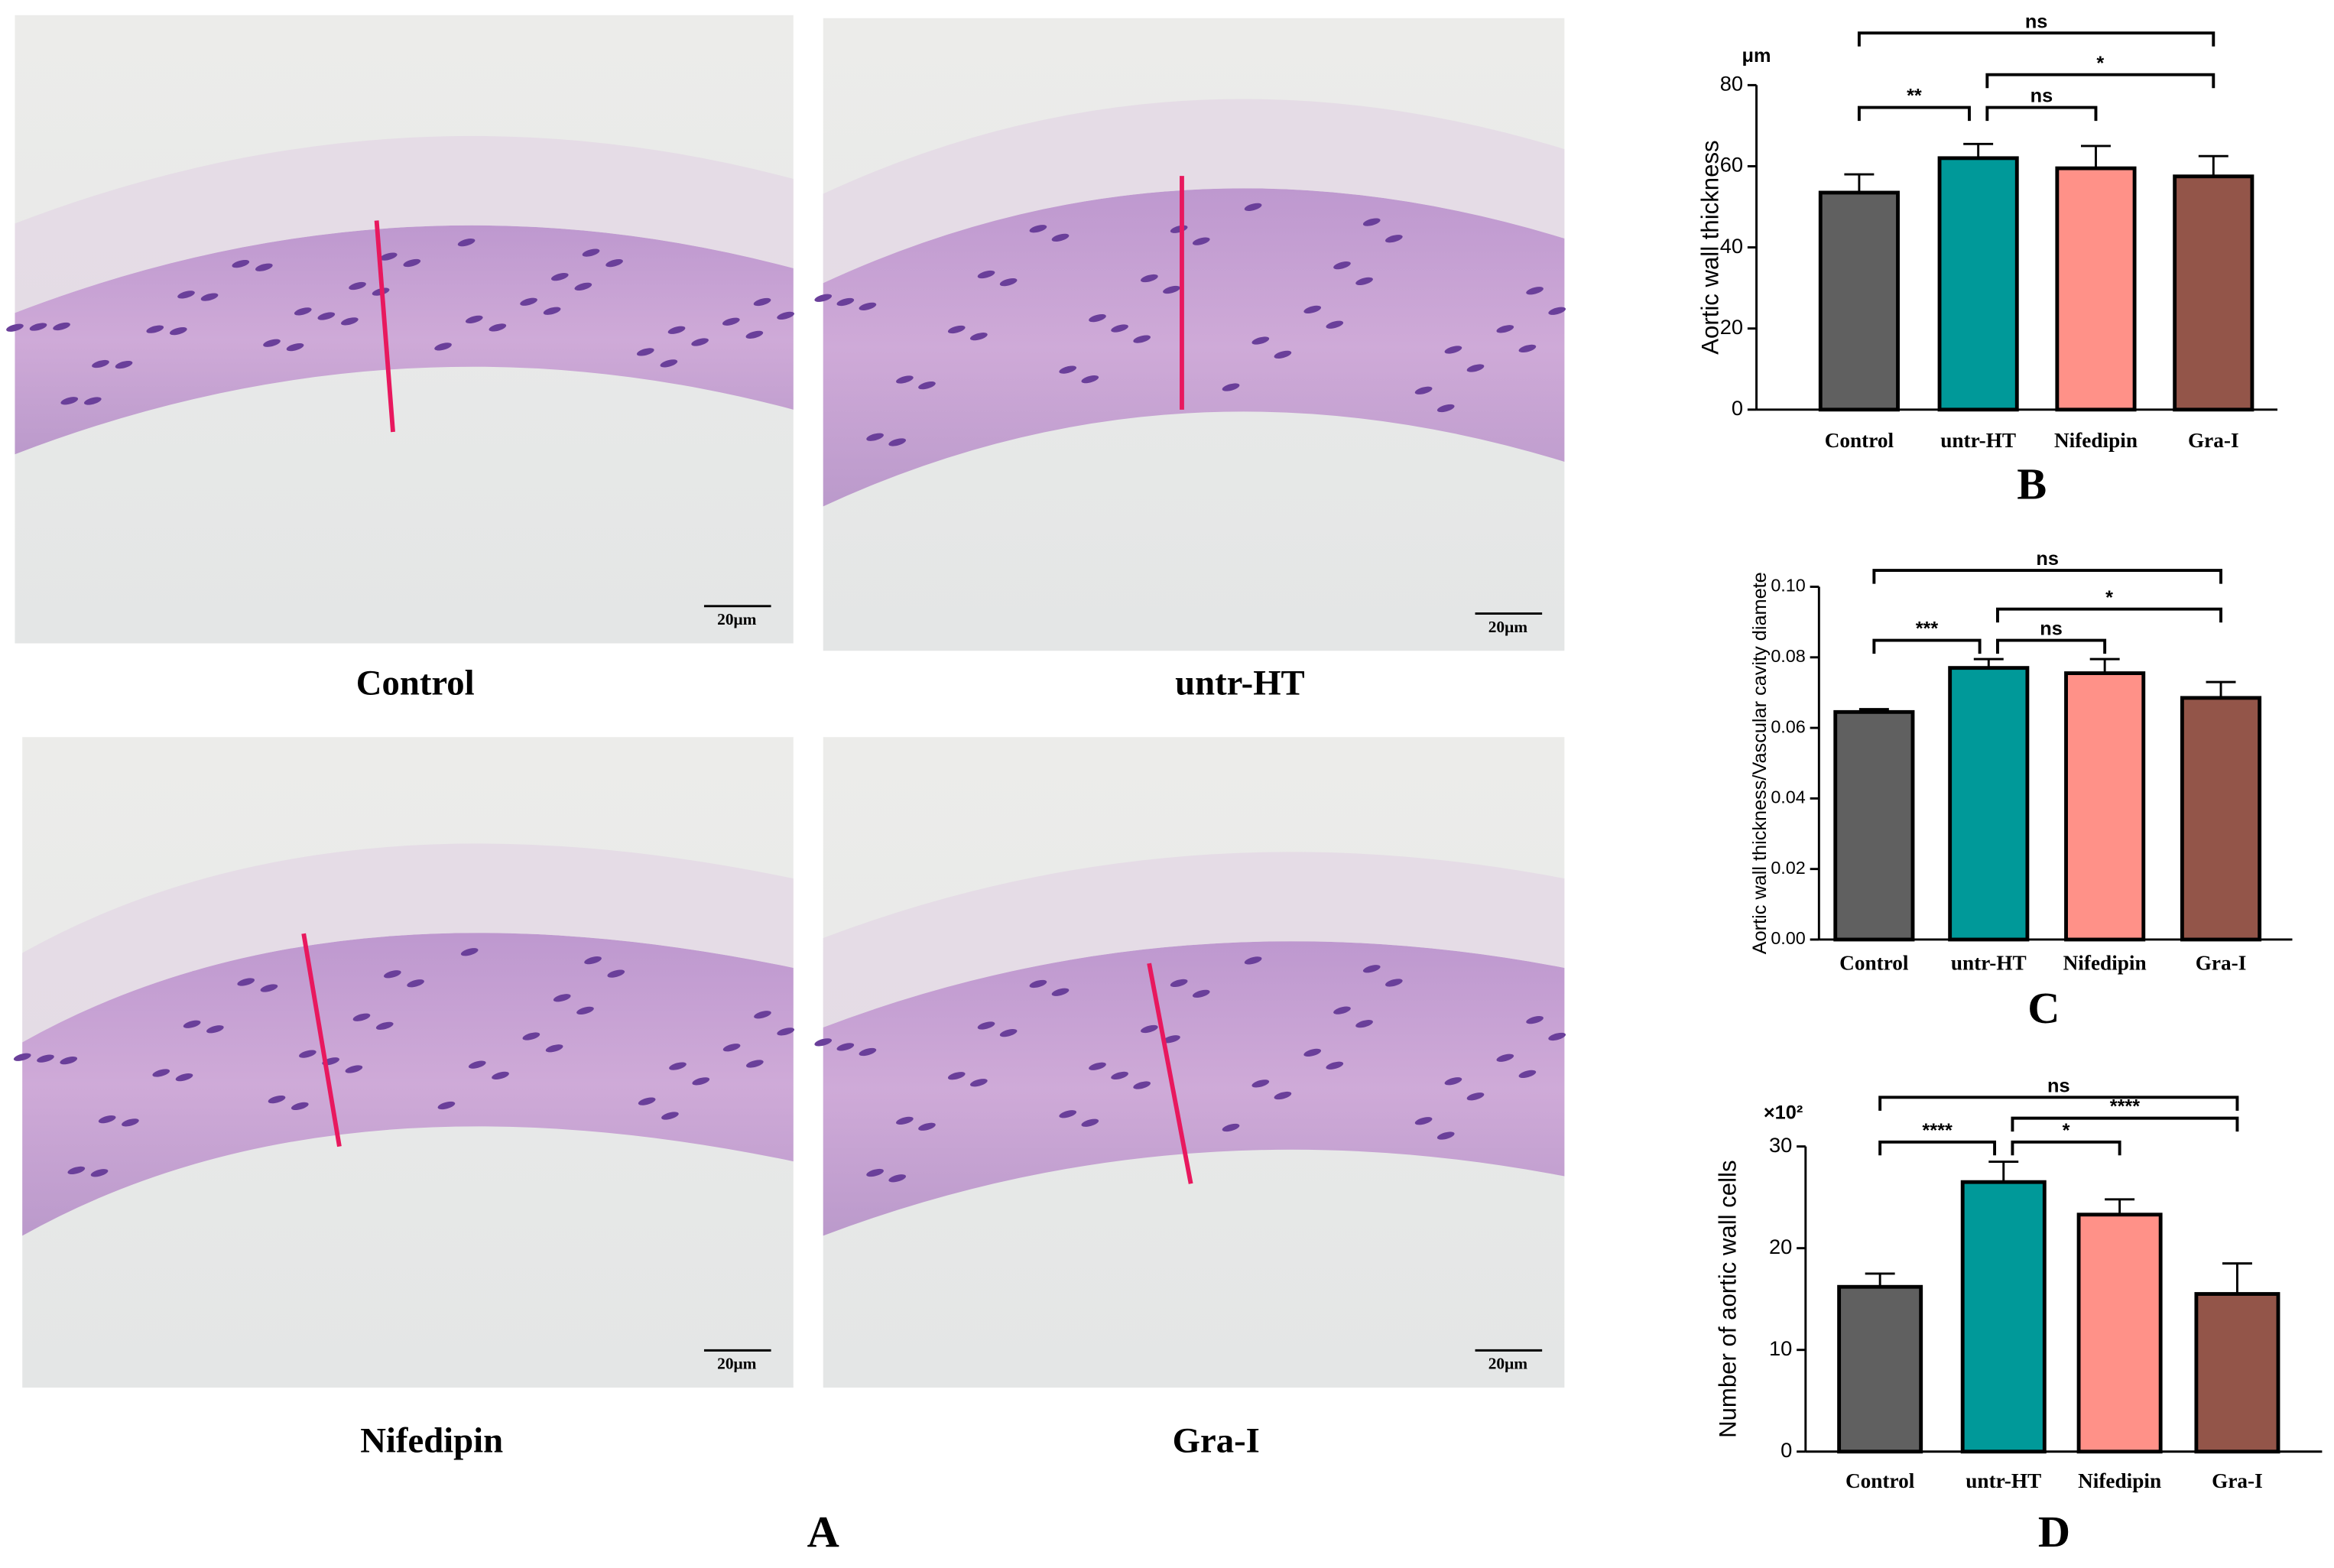 Image resolution: width=2334 pixels, height=1568 pixels. I want to click on significance-label: *, so click(2100, 63).